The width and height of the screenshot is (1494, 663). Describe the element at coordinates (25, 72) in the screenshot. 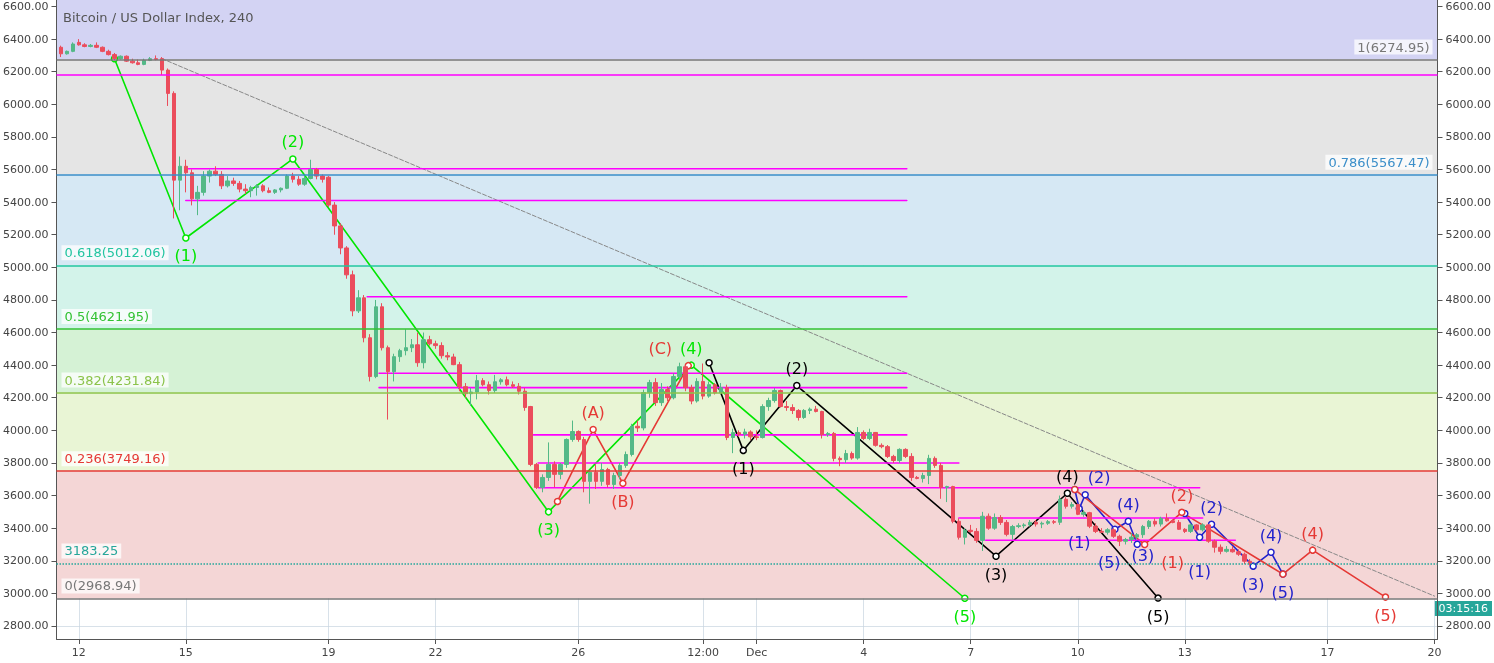

I see `y-tick-label: 6200.00` at that location.